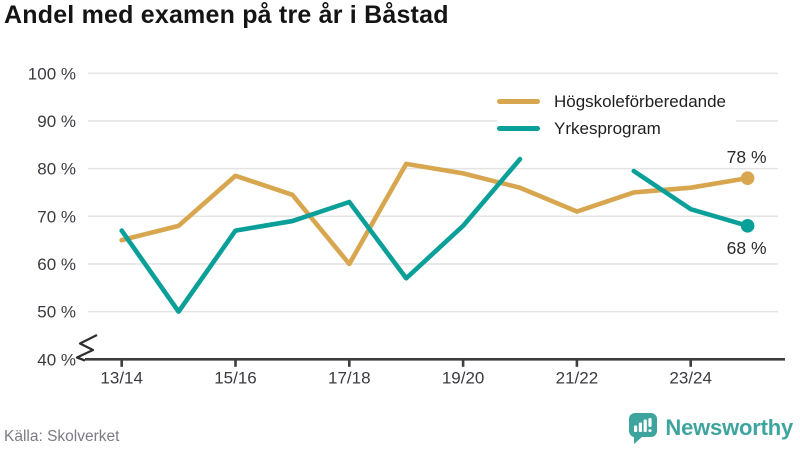  What do you see at coordinates (747, 226) in the screenshot?
I see `series-end-dot-yrkesprogram` at bounding box center [747, 226].